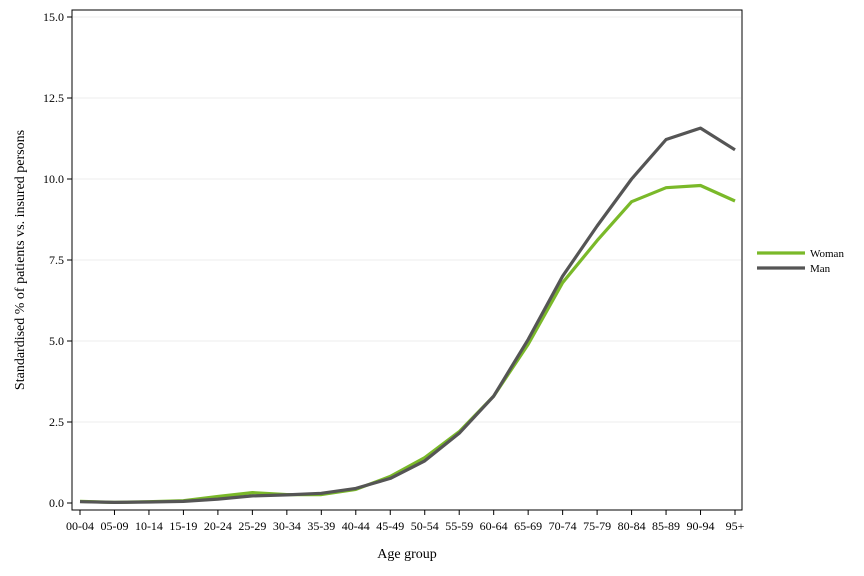 This screenshot has height=576, width=864. Describe the element at coordinates (597, 526) in the screenshot. I see `x-tick-label: 75-79` at that location.